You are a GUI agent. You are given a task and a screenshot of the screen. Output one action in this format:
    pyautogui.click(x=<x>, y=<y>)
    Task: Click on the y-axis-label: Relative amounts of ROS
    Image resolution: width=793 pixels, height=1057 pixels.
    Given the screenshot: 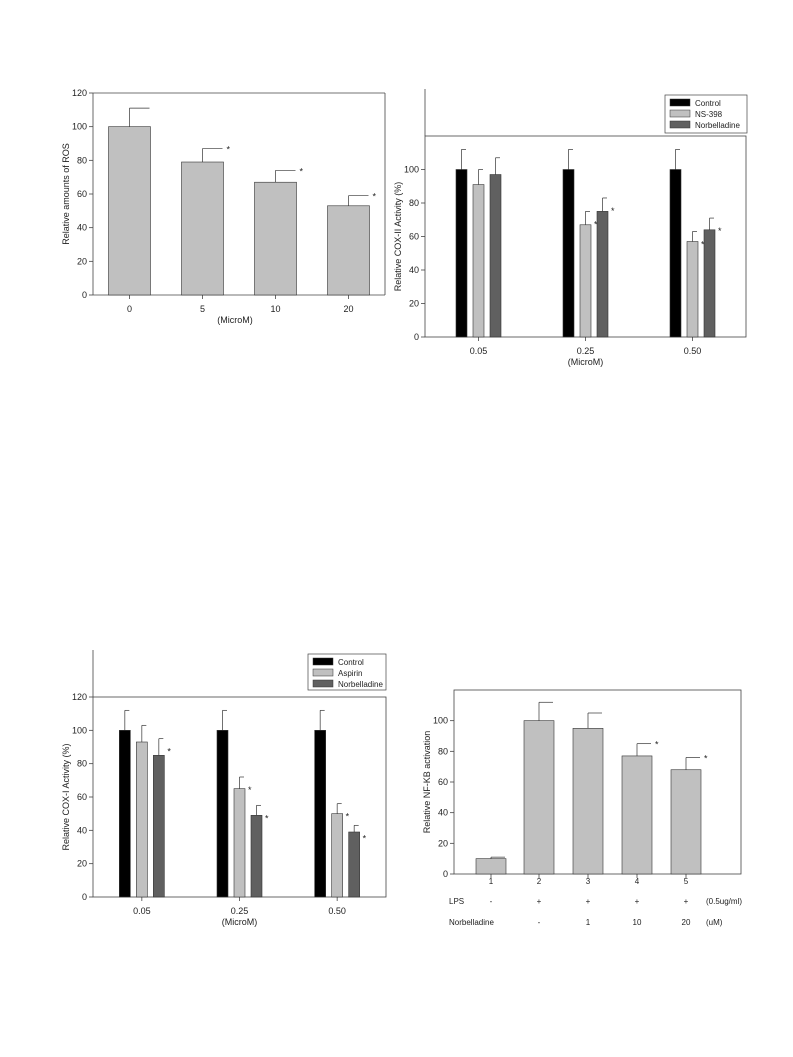 What is the action you would take?
    pyautogui.click(x=66, y=194)
    